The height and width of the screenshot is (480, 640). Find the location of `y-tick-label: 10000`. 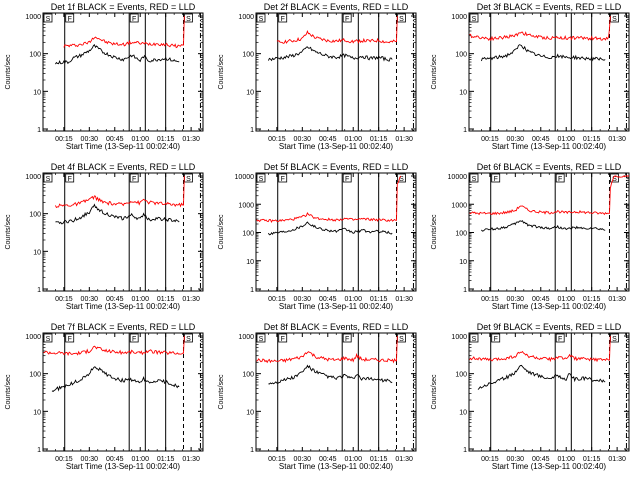

y-tick-label: 10000 is located at coordinates (458, 177).